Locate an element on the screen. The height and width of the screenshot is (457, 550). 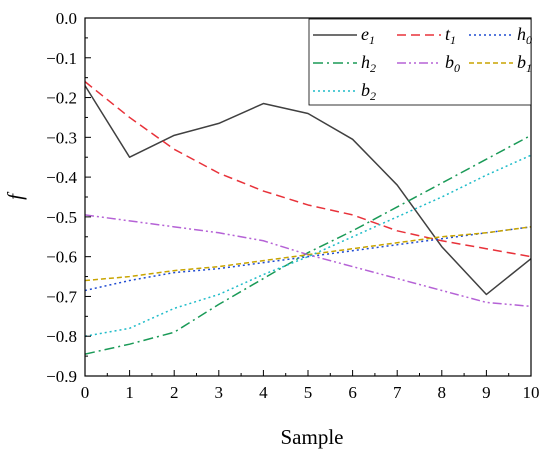
x-tick-label: 6 is located at coordinates (352, 392).